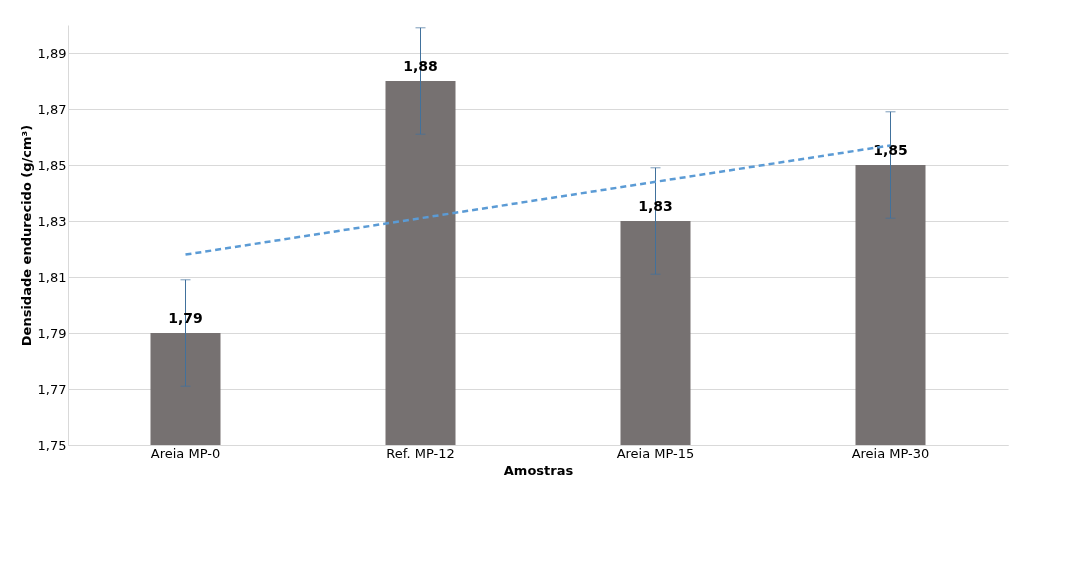 This screenshot has width=1081, height=562. What do you see at coordinates (52, 333) in the screenshot?
I see `y-tick-label: 1,79` at bounding box center [52, 333].